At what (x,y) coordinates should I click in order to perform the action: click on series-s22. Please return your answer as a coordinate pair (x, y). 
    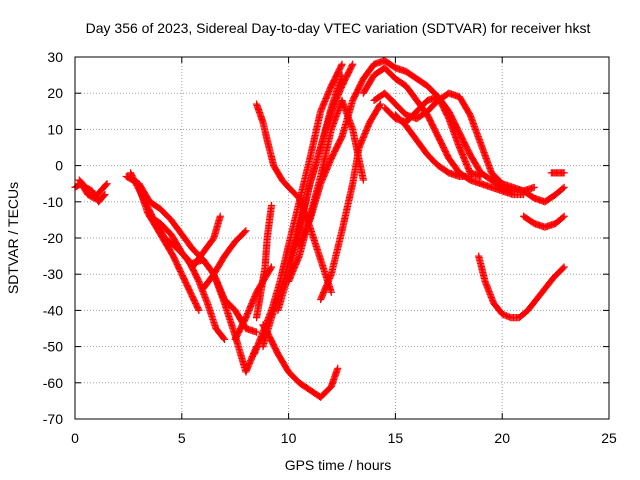
    Looking at the image, I should click on (454, 142).